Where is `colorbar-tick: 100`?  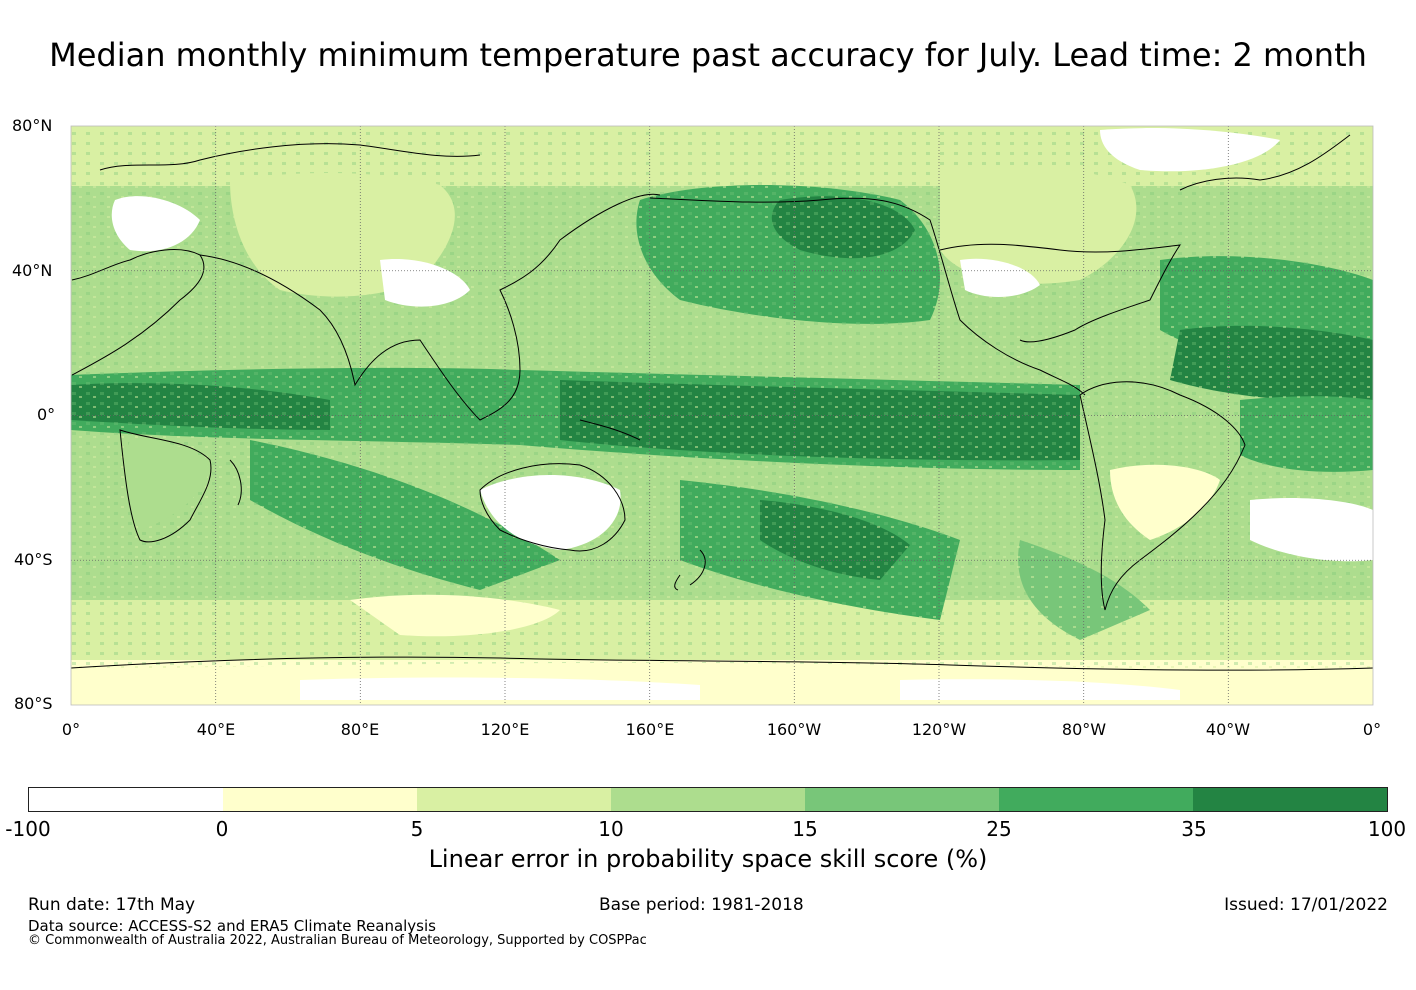 colorbar-tick: 100 is located at coordinates (1387, 829).